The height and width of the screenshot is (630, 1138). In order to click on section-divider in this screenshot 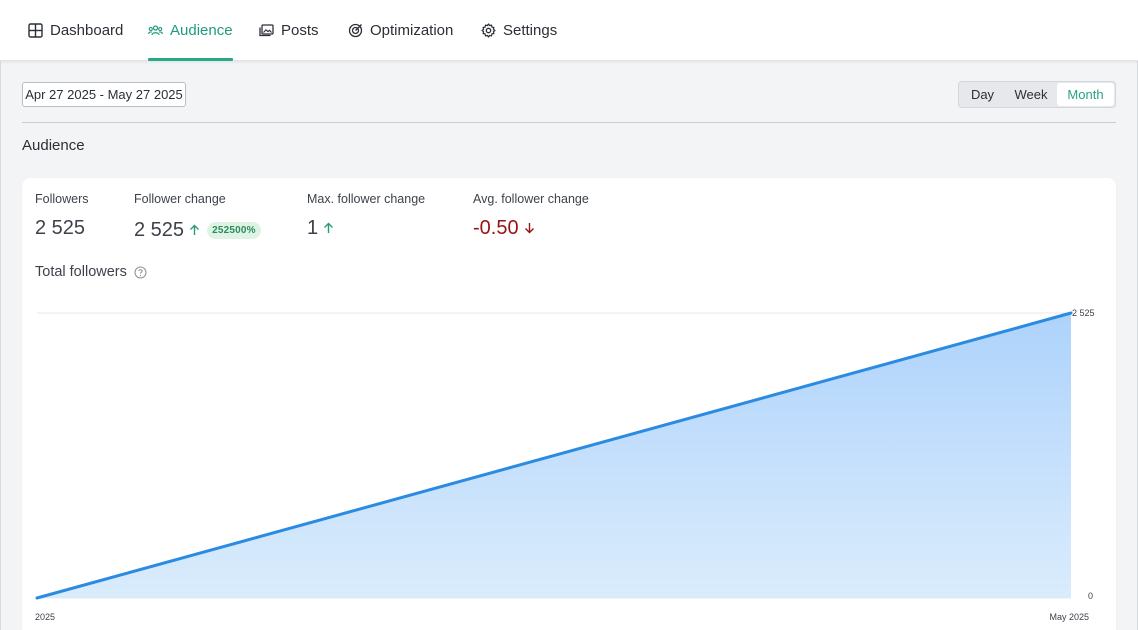, I will do `click(569, 122)`.